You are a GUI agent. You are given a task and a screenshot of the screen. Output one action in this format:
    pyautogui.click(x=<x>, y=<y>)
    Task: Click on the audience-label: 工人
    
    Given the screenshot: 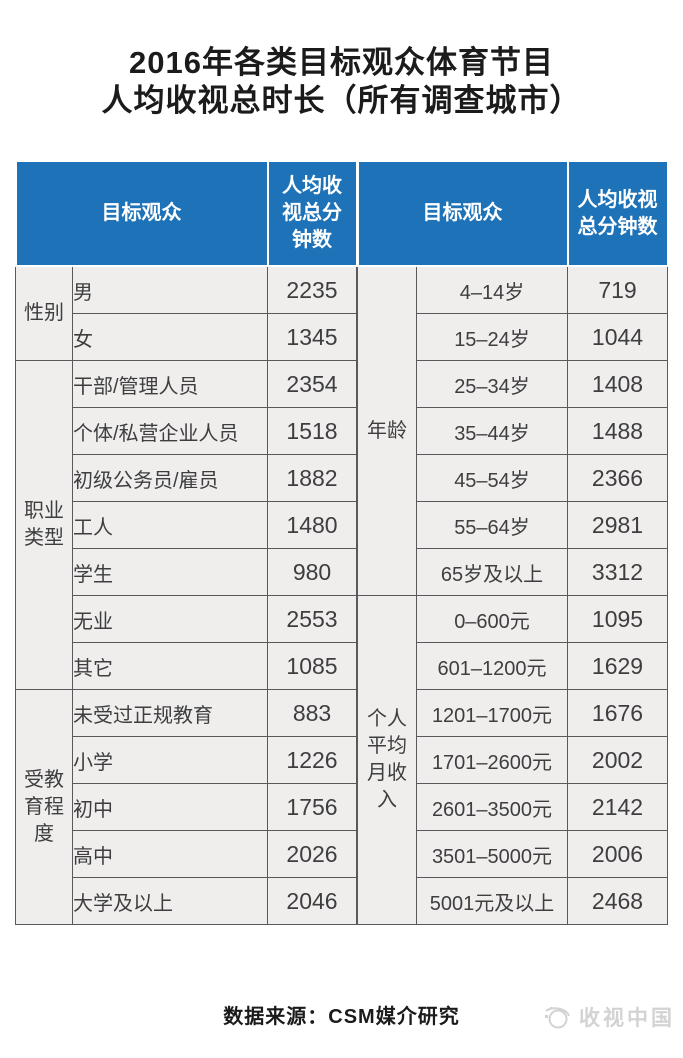 What is the action you would take?
    pyautogui.click(x=170, y=525)
    